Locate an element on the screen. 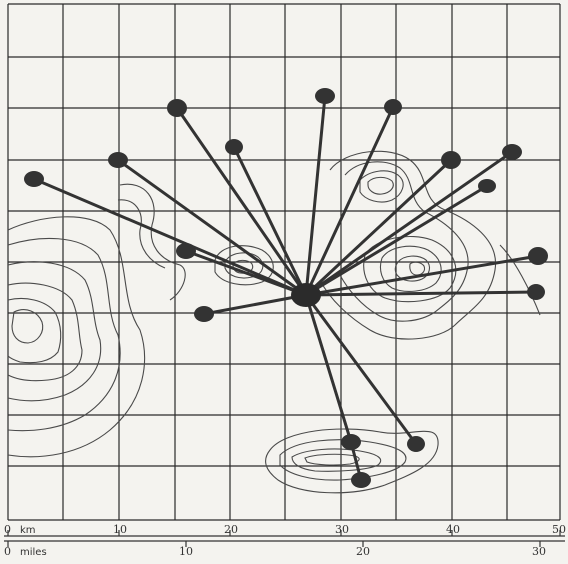 This screenshot has height=564, width=568. mile-tick-10: 10 is located at coordinates (186, 551).